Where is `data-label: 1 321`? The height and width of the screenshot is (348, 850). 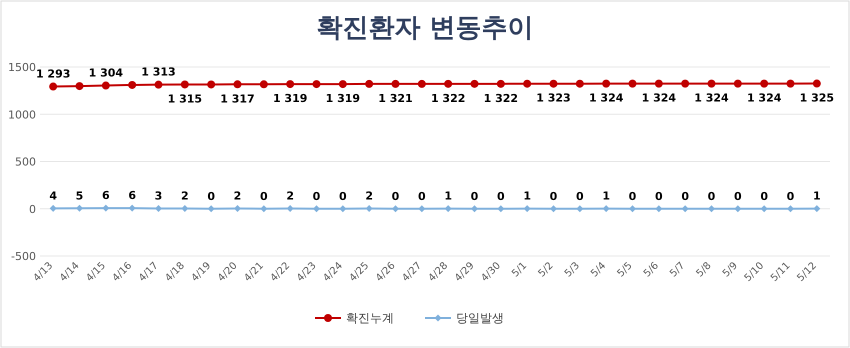
data-label: 1 321 is located at coordinates (395, 98).